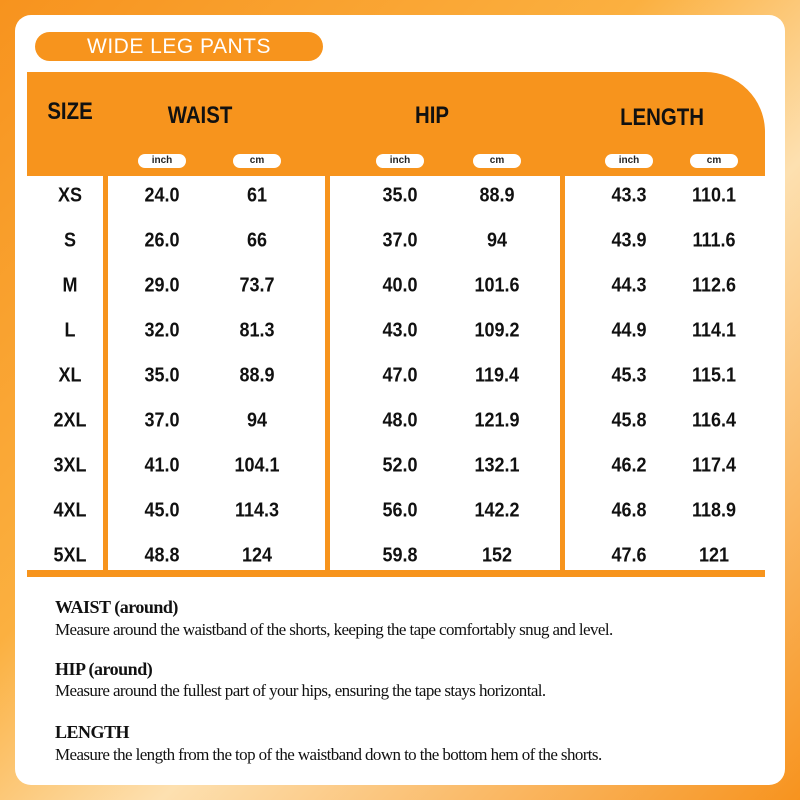 This screenshot has height=800, width=800. What do you see at coordinates (116, 607) in the screenshot?
I see `note-heading: WAIST (around)` at bounding box center [116, 607].